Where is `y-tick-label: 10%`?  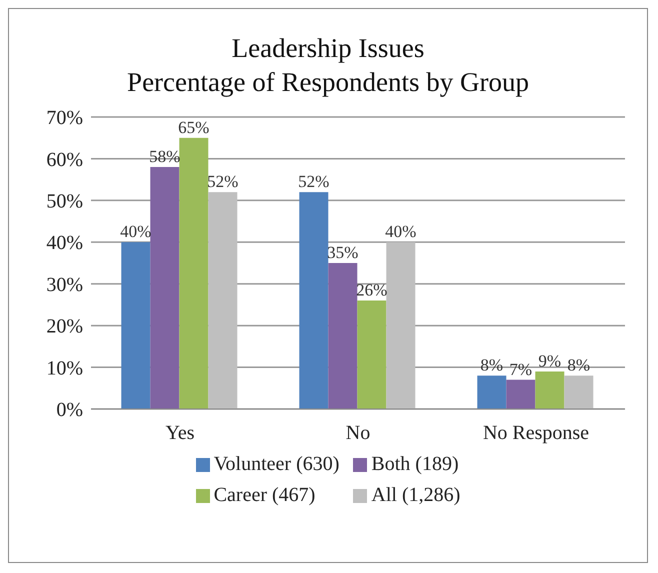
y-tick-label: 10% is located at coordinates (64, 368).